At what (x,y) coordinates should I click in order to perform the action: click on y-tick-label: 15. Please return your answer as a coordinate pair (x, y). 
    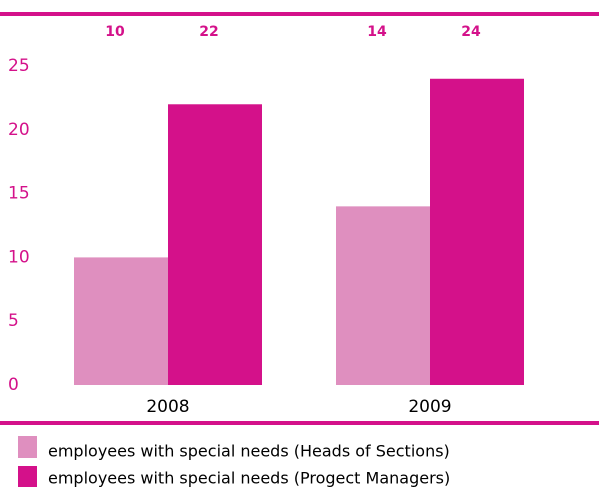
    Looking at the image, I should click on (19, 194).